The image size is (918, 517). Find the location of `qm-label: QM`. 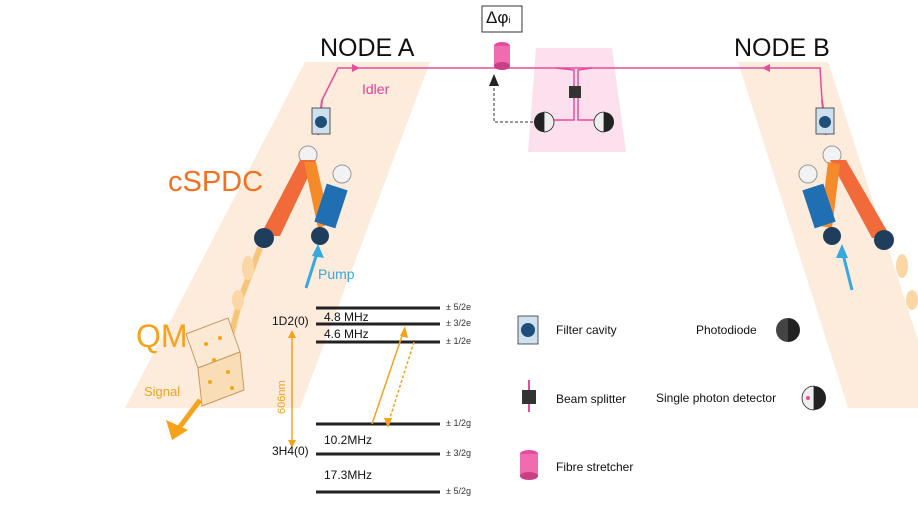

qm-label: QM is located at coordinates (162, 336).